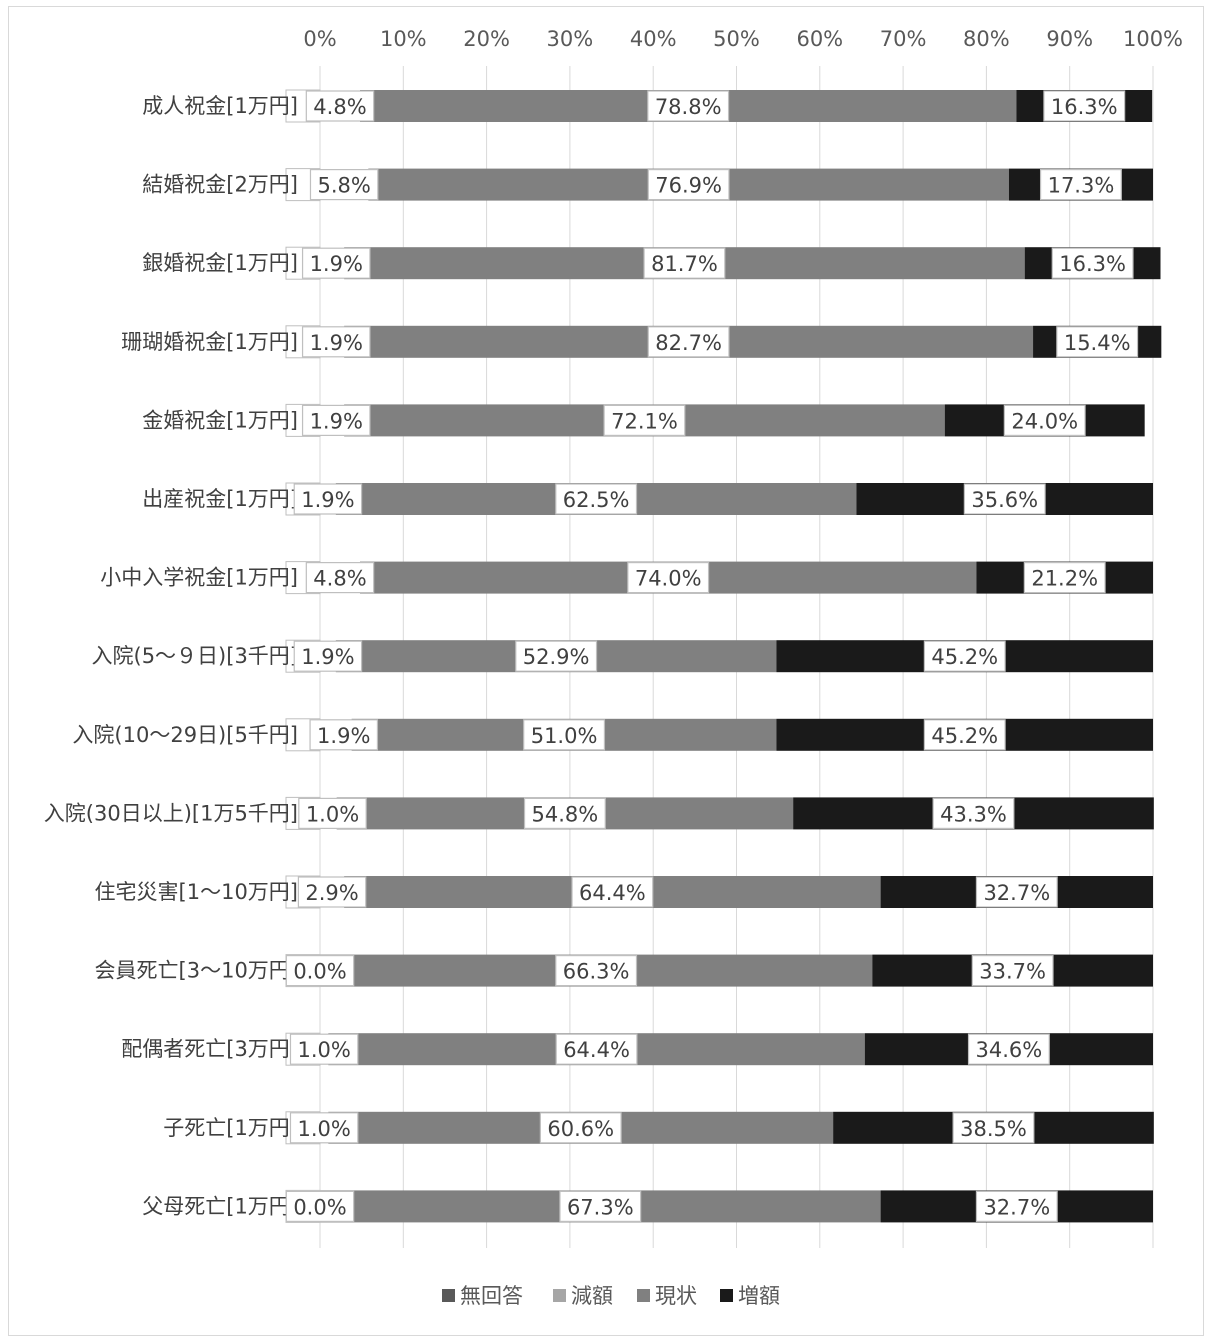 Image resolution: width=1205 pixels, height=1336 pixels. What do you see at coordinates (1069, 39) in the screenshot?
I see `x-tick-label: 90%` at bounding box center [1069, 39].